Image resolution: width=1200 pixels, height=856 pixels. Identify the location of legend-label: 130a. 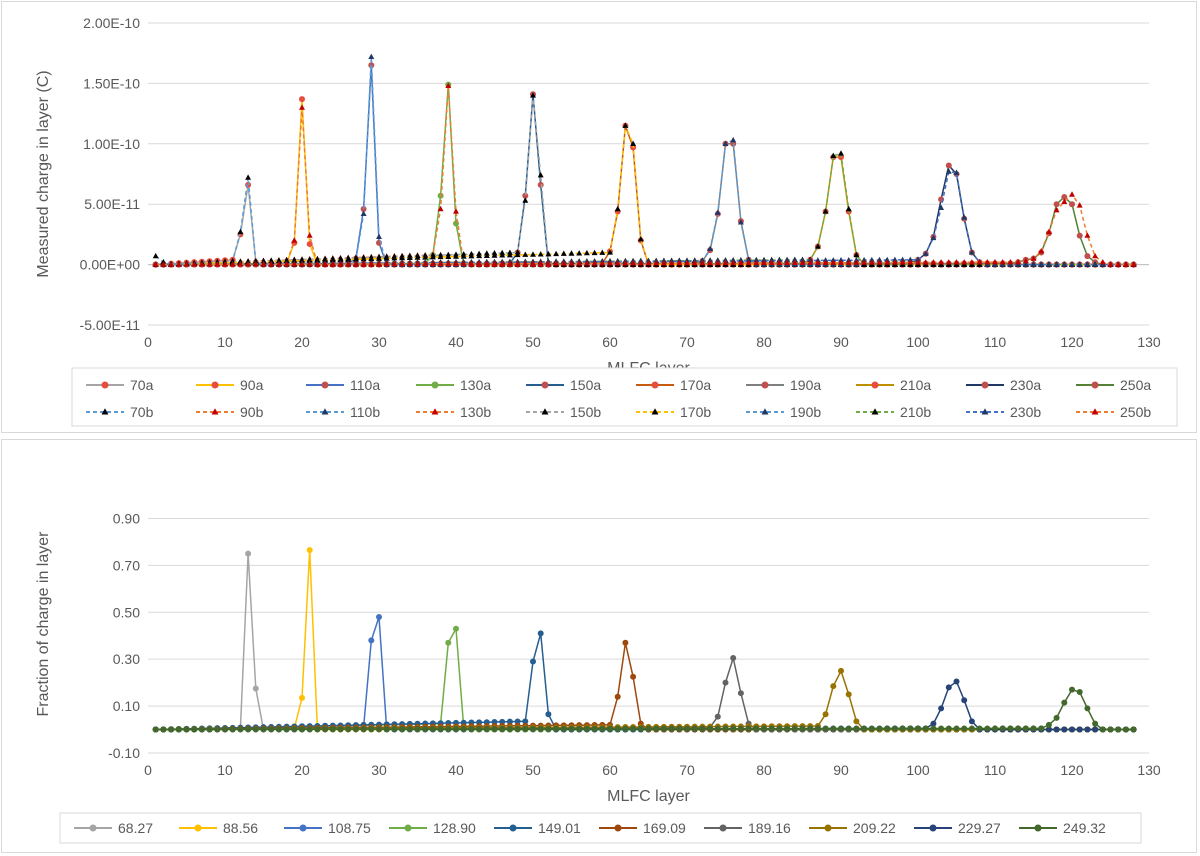
(475, 385).